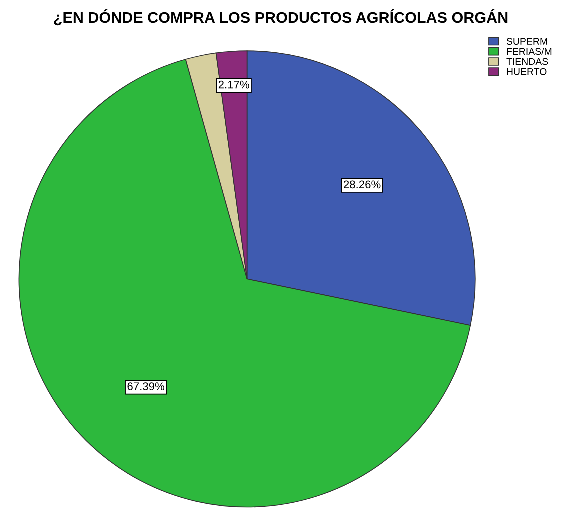  What do you see at coordinates (529, 52) in the screenshot?
I see `legend-label: FERIAS/M` at bounding box center [529, 52].